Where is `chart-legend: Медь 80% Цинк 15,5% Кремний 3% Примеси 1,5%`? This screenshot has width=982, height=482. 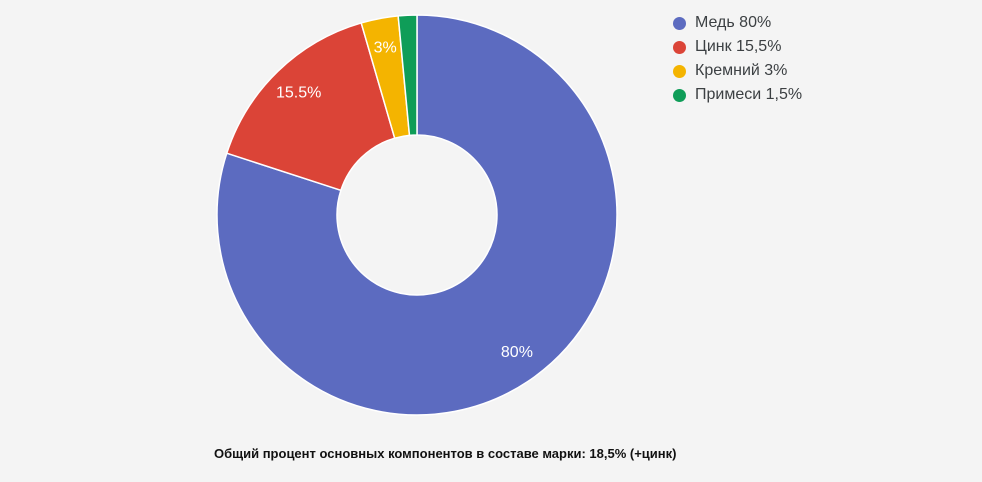 chart-legend: Медь 80% Цинк 15,5% Кремний 3% Примеси 1,5% is located at coordinates (737, 59).